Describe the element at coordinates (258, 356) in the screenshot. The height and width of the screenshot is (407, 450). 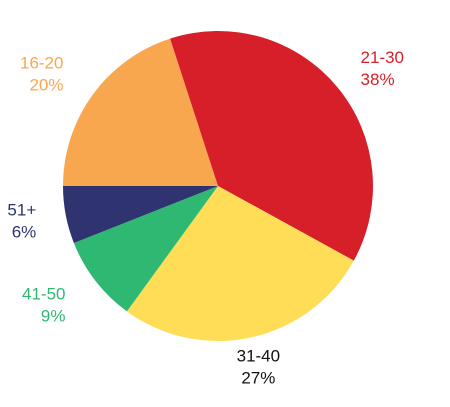
I see `pie-label-category: 31-40` at that location.